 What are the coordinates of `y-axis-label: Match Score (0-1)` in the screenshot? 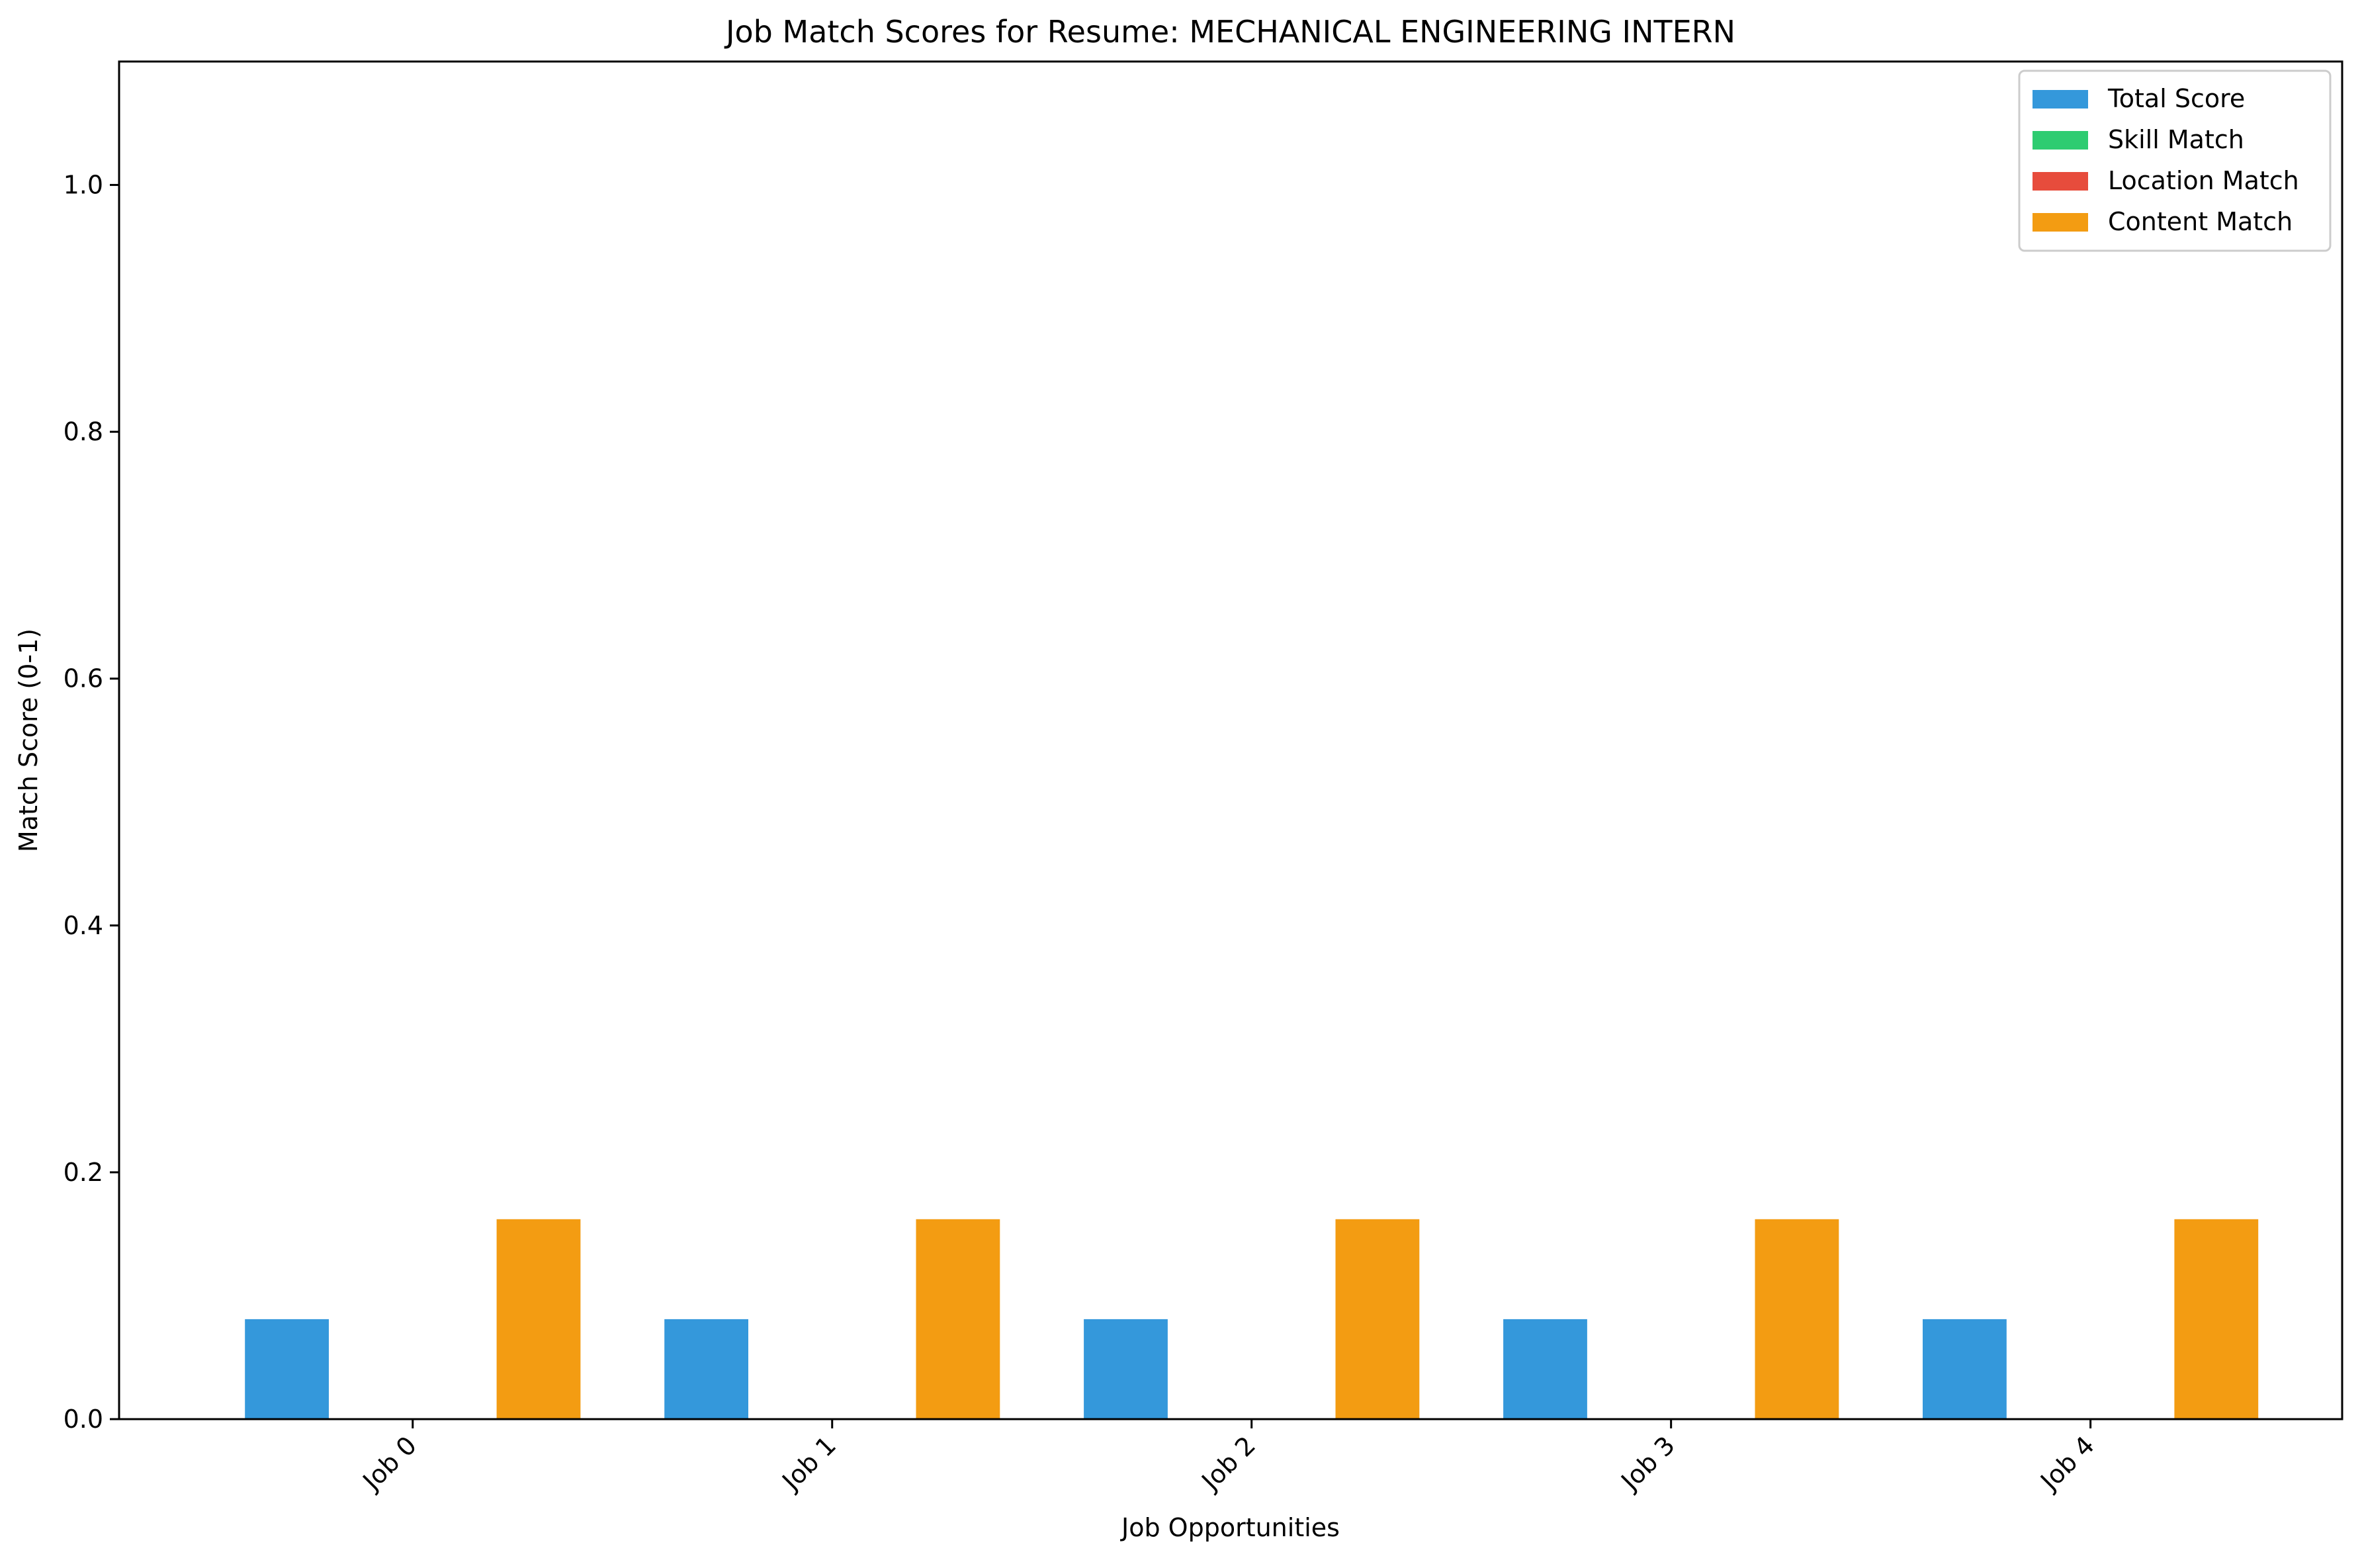 It's located at (28, 741).